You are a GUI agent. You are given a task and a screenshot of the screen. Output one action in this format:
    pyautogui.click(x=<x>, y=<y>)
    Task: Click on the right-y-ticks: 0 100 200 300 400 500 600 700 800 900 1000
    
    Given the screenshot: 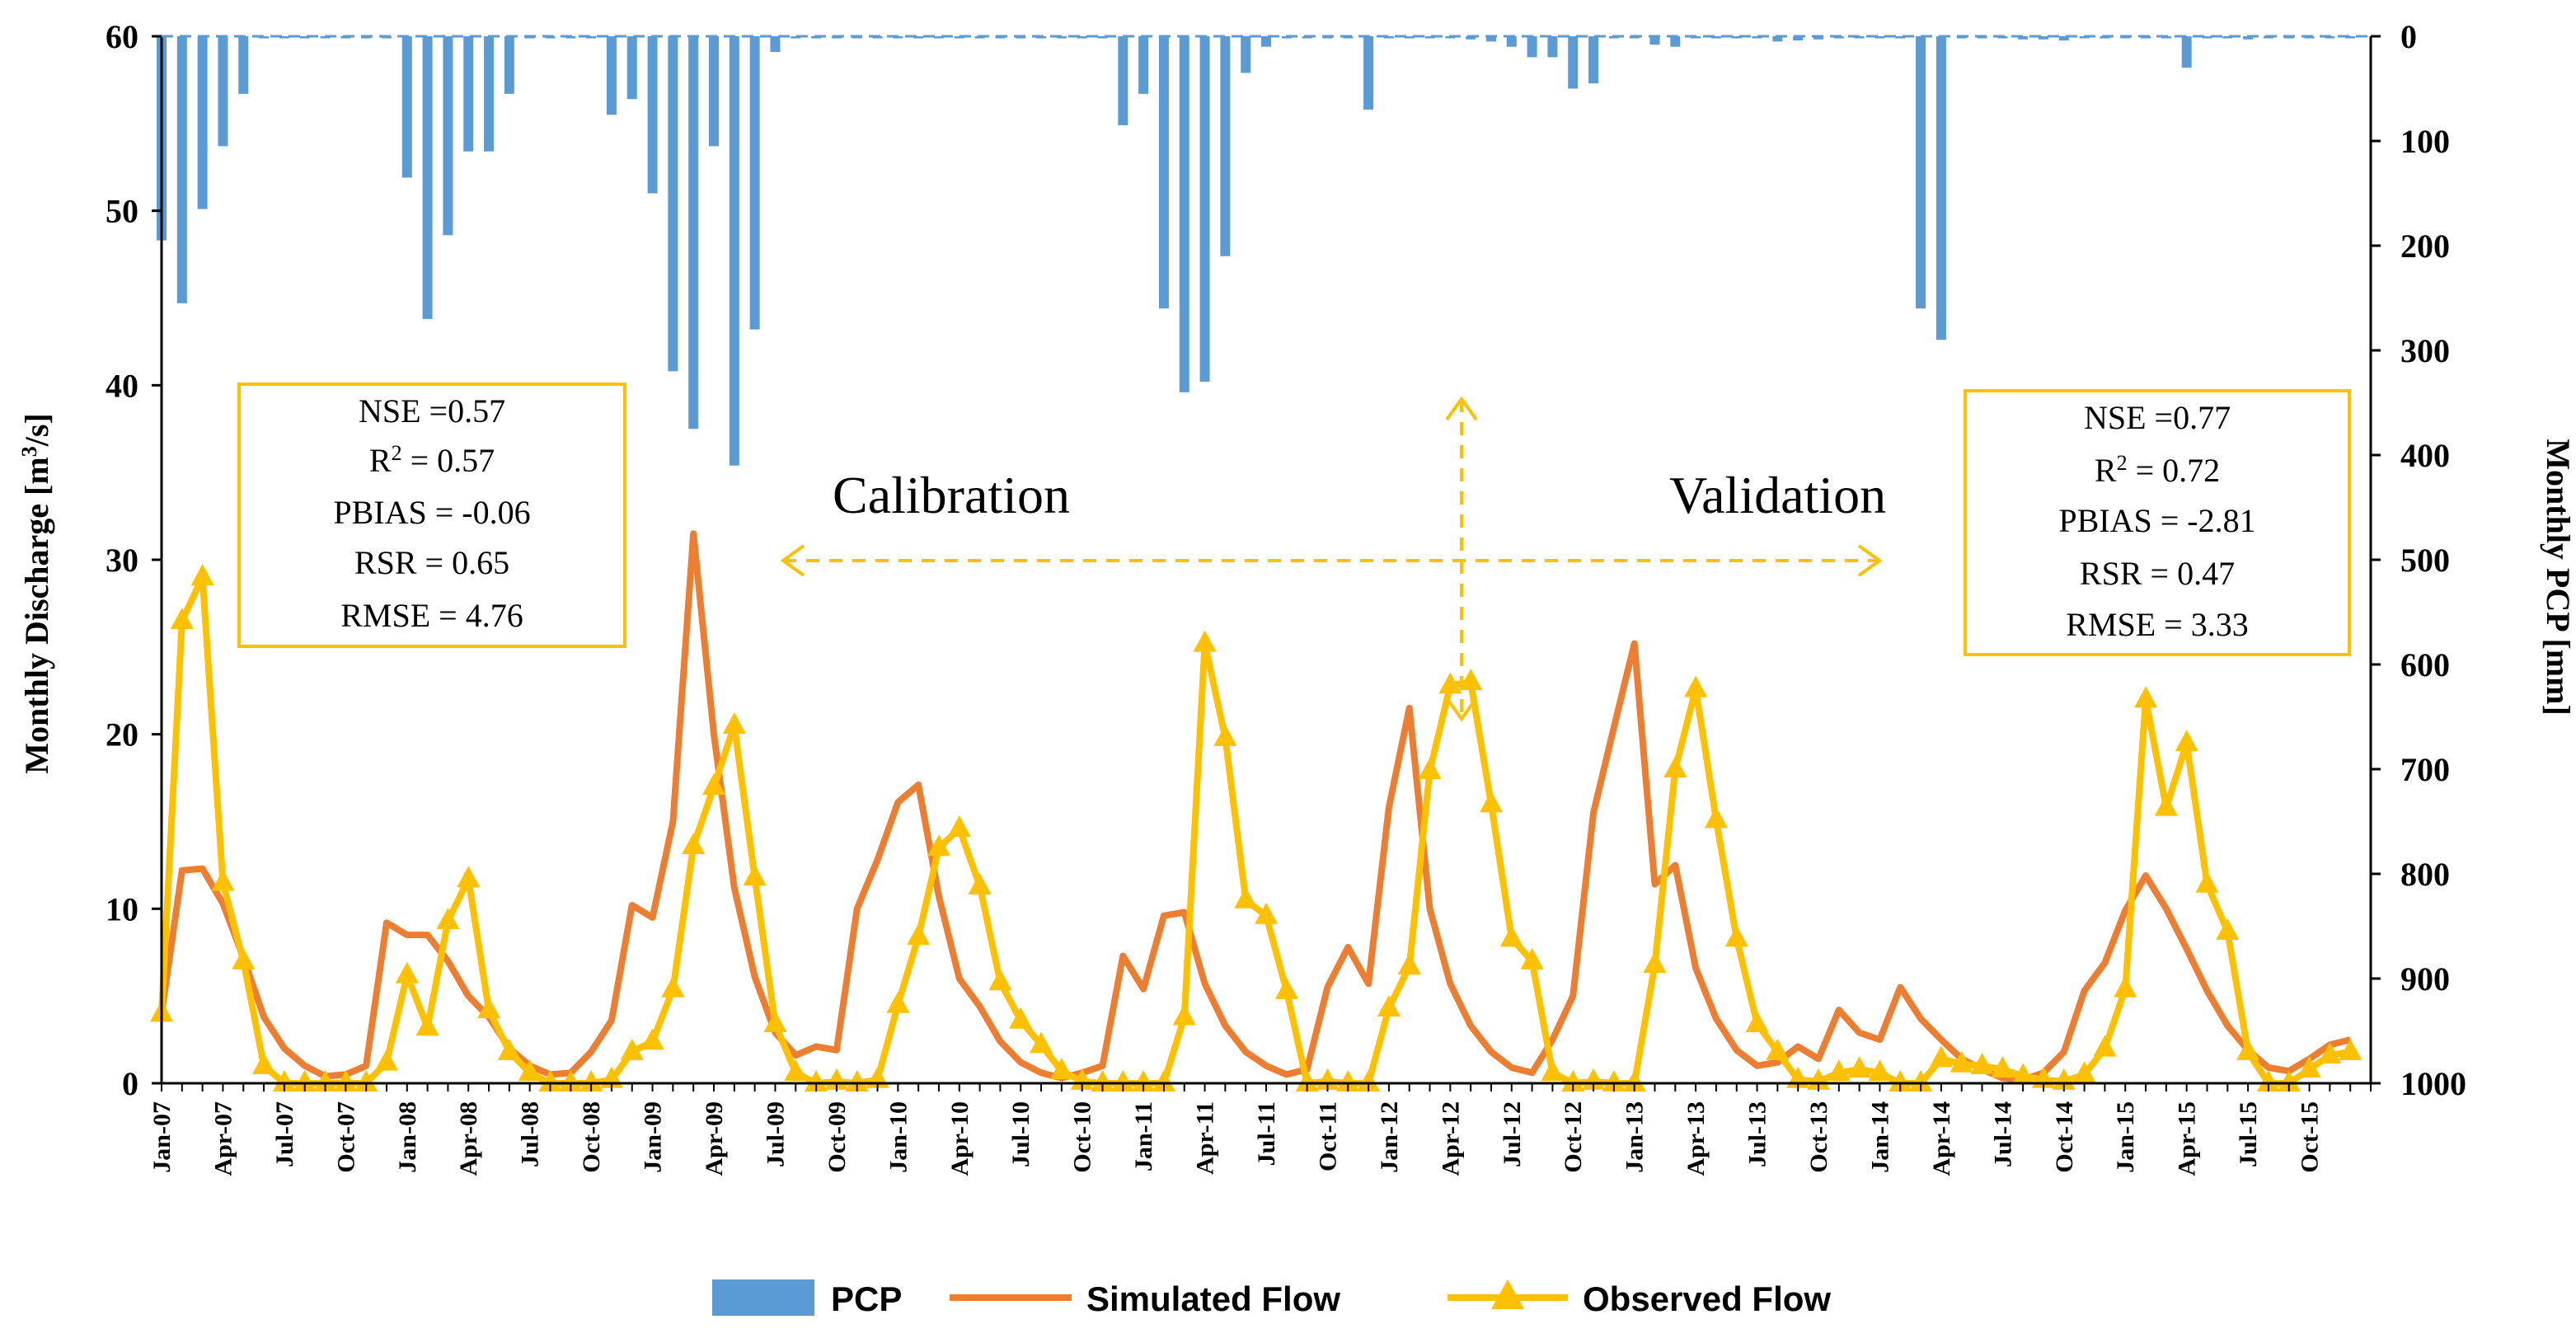 What is the action you would take?
    pyautogui.click(x=2418, y=560)
    